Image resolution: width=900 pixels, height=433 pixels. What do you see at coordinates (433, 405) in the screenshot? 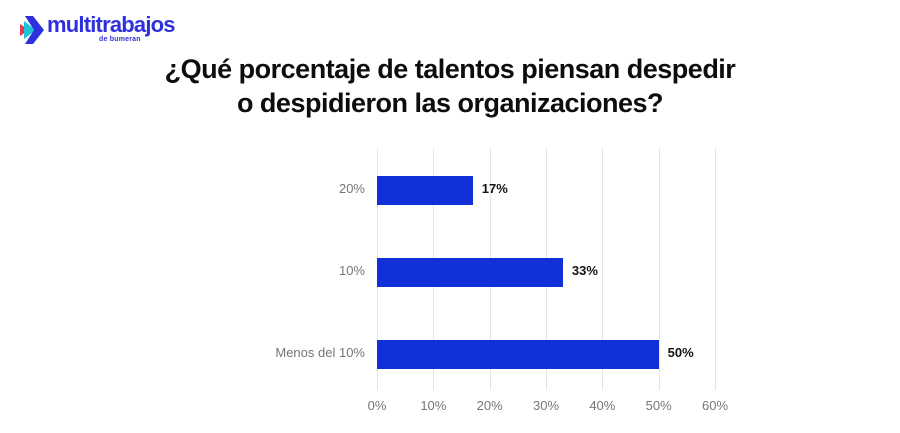
I see `x-axis-tick-label: 10%` at bounding box center [433, 405].